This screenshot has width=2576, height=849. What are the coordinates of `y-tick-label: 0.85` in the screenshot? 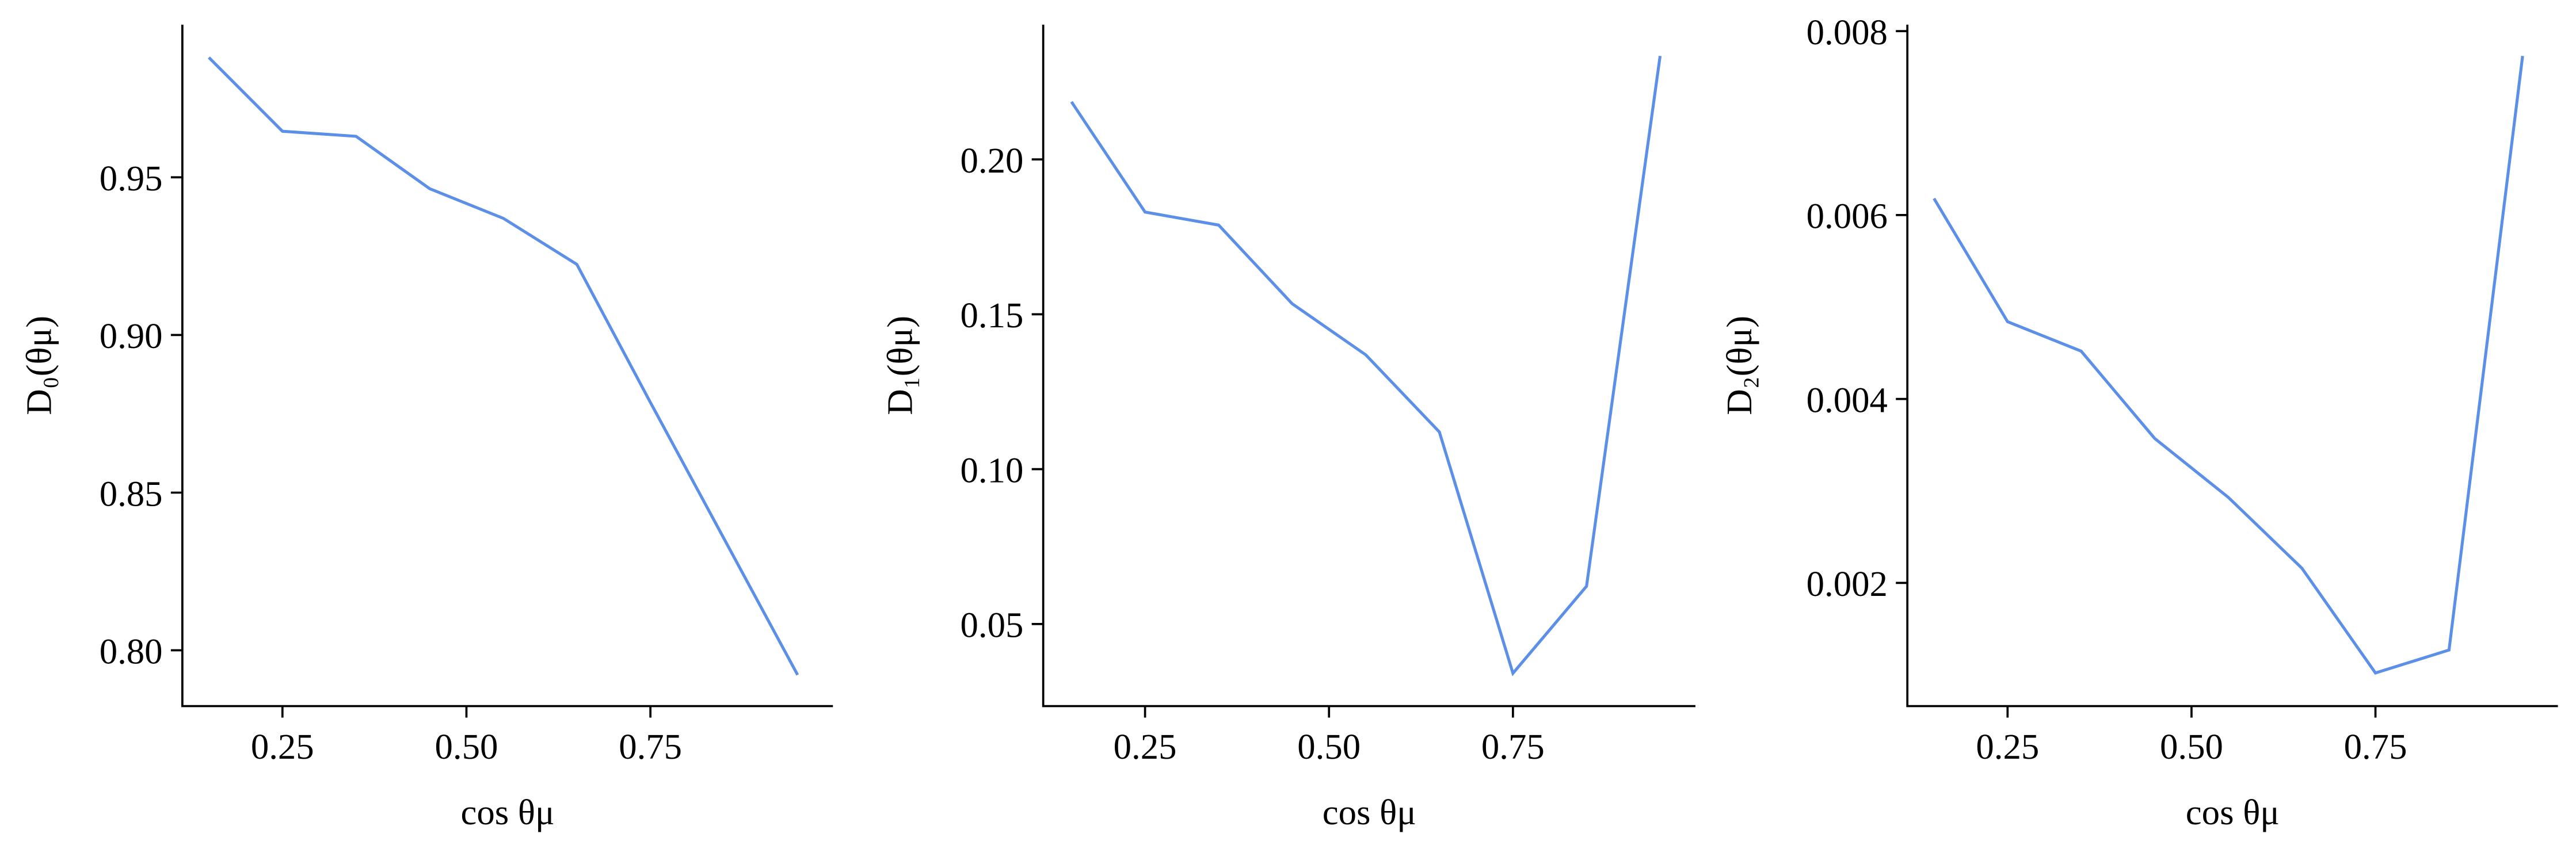 It's located at (131, 493).